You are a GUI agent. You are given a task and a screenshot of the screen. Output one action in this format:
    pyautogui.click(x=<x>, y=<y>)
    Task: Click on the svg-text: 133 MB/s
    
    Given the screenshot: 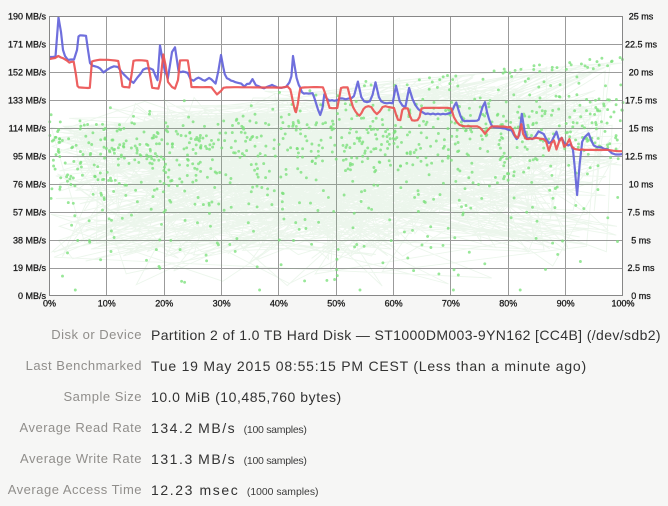 What is the action you would take?
    pyautogui.click(x=27, y=101)
    